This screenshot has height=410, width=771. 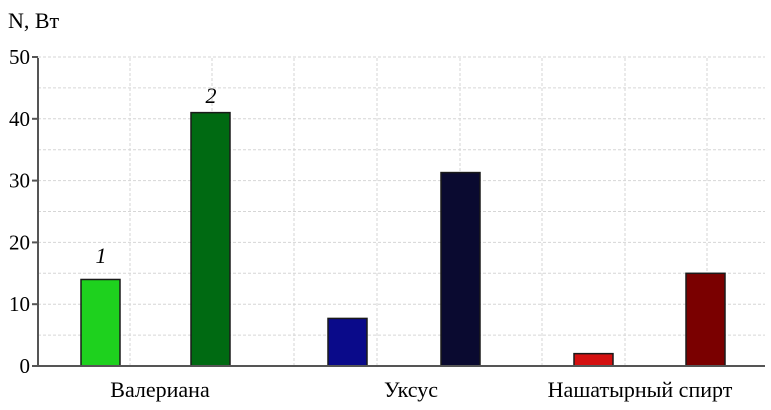 I want to click on series-marker-2: 2, so click(x=211, y=95).